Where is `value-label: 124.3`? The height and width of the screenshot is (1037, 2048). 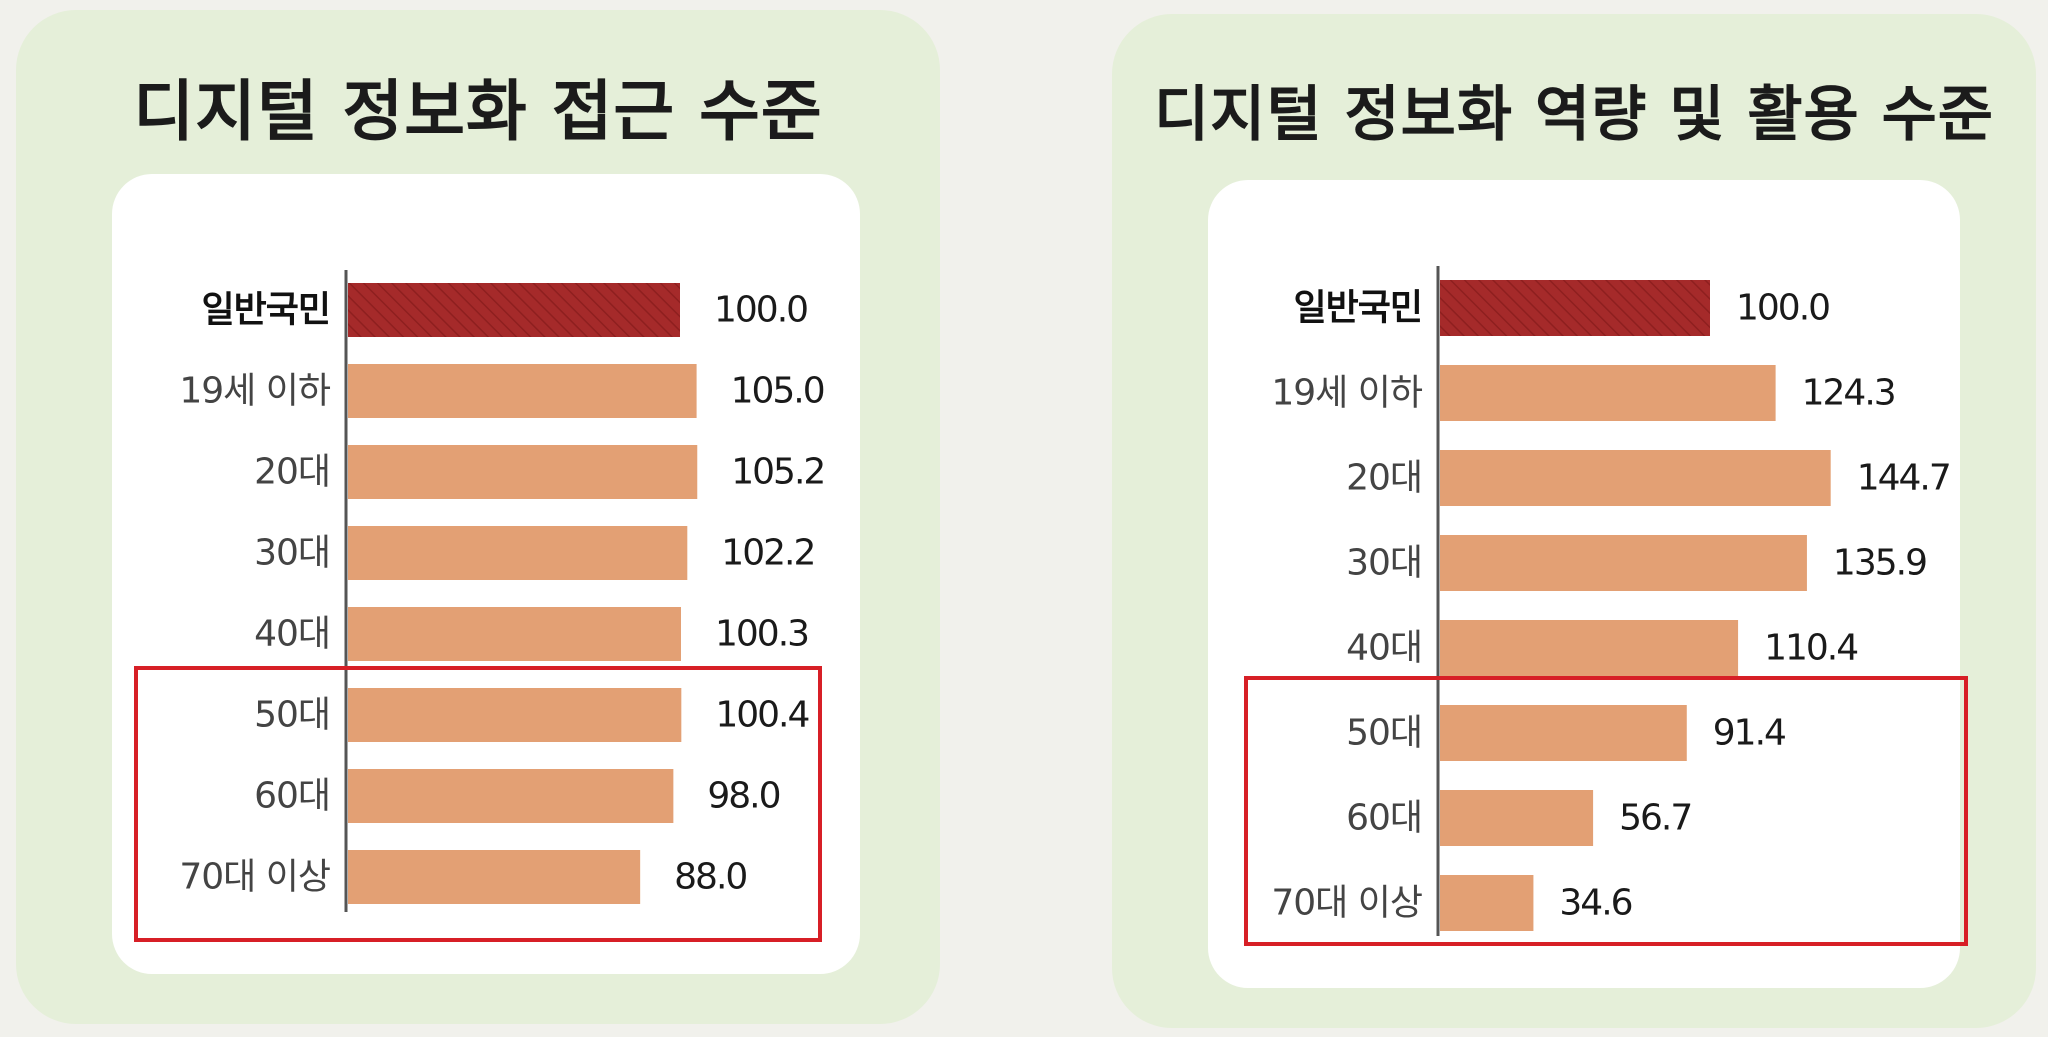 value-label: 124.3 is located at coordinates (1848, 393).